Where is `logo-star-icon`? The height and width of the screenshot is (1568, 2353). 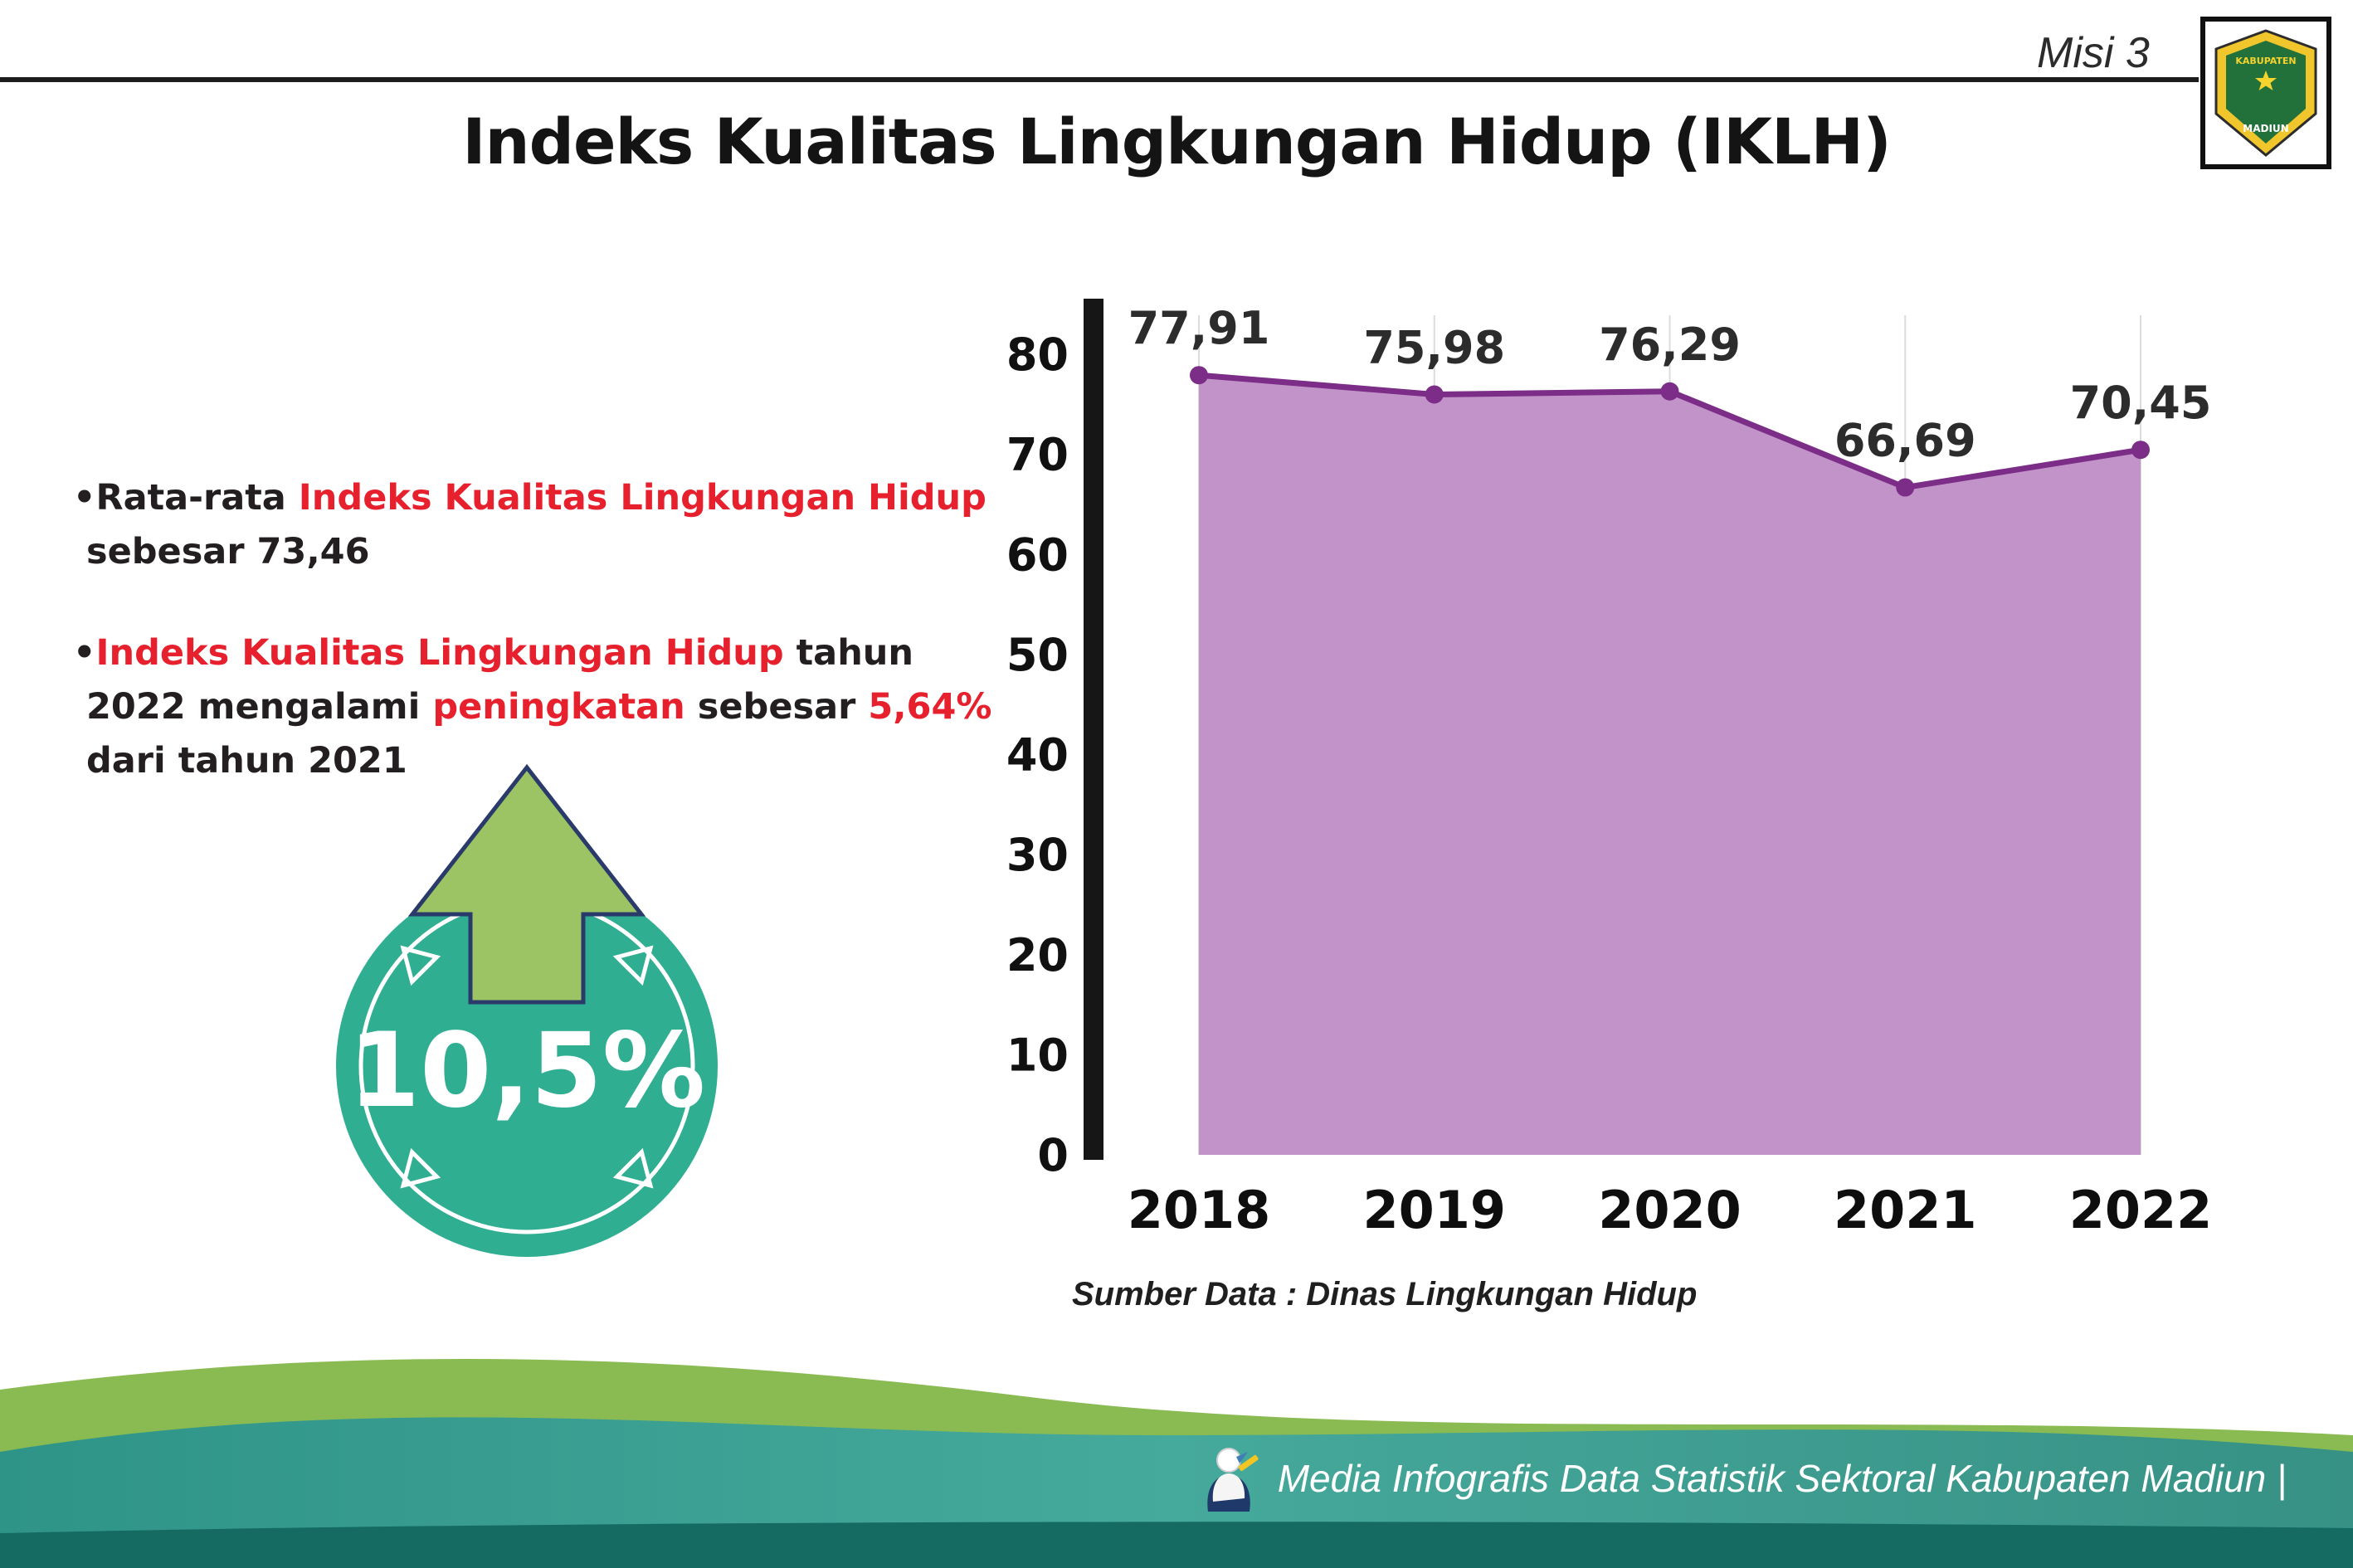
logo-star-icon is located at coordinates (2266, 80).